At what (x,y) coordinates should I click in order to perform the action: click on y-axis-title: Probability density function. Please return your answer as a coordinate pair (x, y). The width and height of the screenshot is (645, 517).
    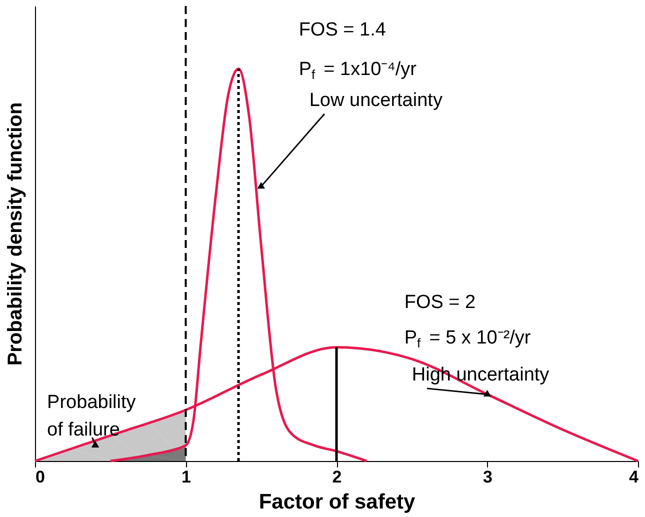
    Looking at the image, I should click on (15, 234).